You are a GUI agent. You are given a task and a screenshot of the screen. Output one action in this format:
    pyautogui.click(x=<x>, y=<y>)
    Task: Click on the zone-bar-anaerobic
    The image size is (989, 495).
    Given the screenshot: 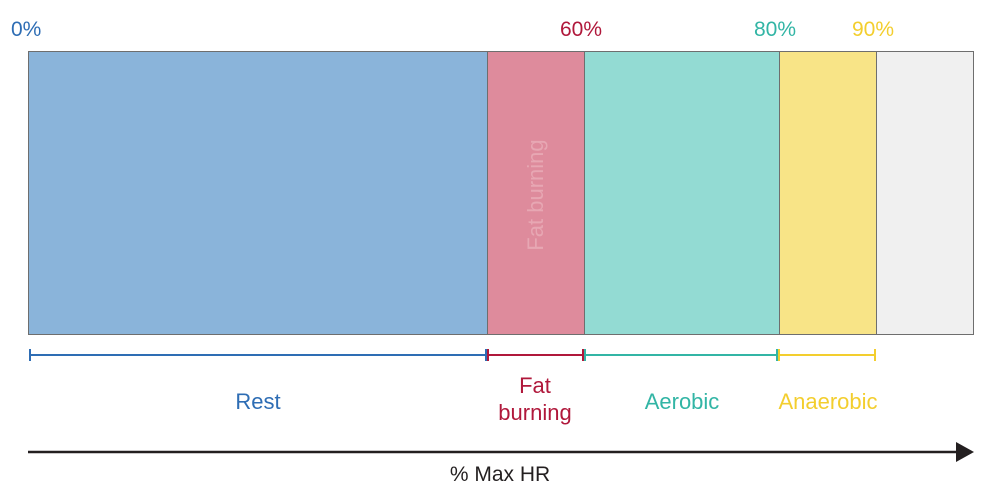 What is the action you would take?
    pyautogui.click(x=828, y=193)
    